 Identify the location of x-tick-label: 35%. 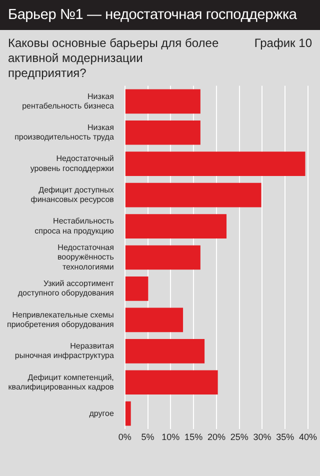
(285, 437).